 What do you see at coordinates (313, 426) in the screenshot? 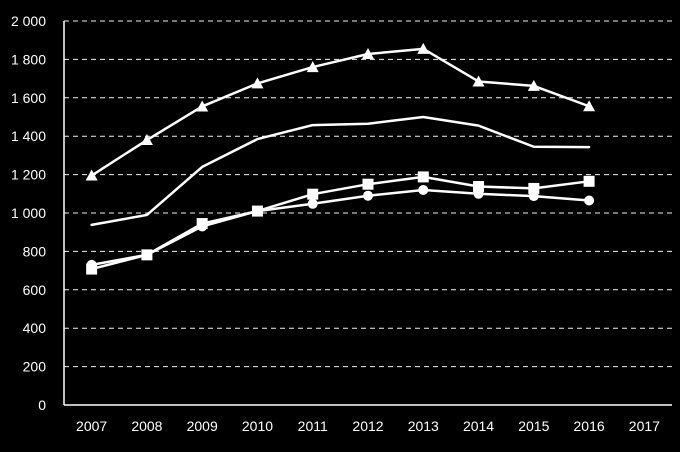
I see `x-tick-label: 2011` at bounding box center [313, 426].